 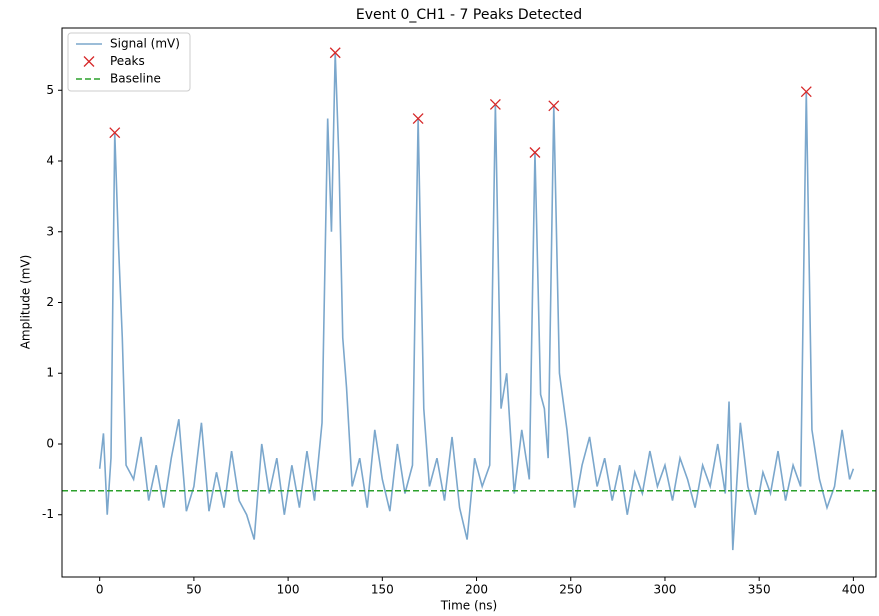 I want to click on legend-swatch, so click(x=89, y=61).